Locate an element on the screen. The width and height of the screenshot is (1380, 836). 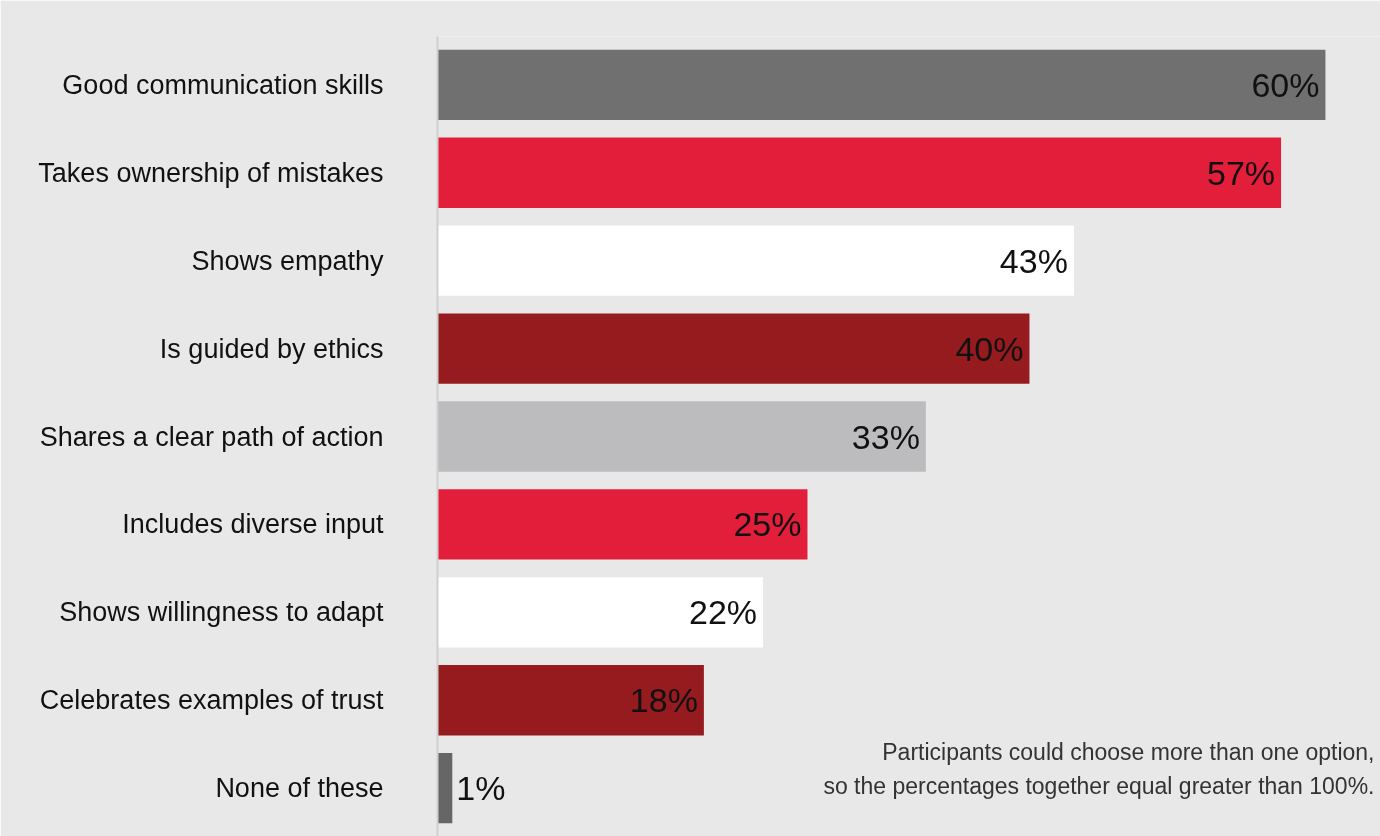
data-label: 1% is located at coordinates (481, 788).